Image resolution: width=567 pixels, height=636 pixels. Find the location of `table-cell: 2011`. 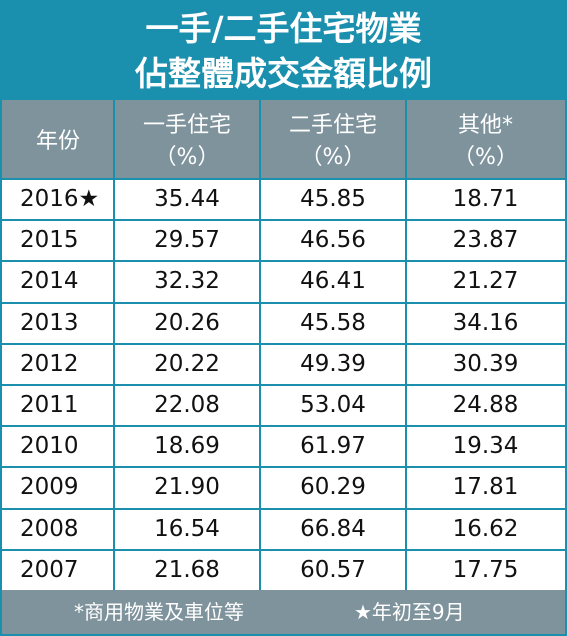

table-cell: 2011 is located at coordinates (49, 405).